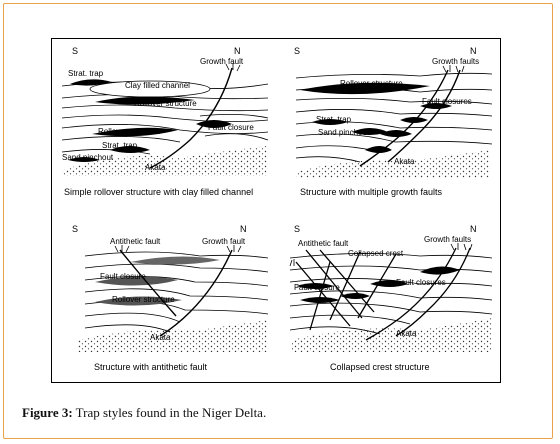  What do you see at coordinates (130, 149) in the screenshot?
I see `panel1-strat-trap-low` at bounding box center [130, 149].